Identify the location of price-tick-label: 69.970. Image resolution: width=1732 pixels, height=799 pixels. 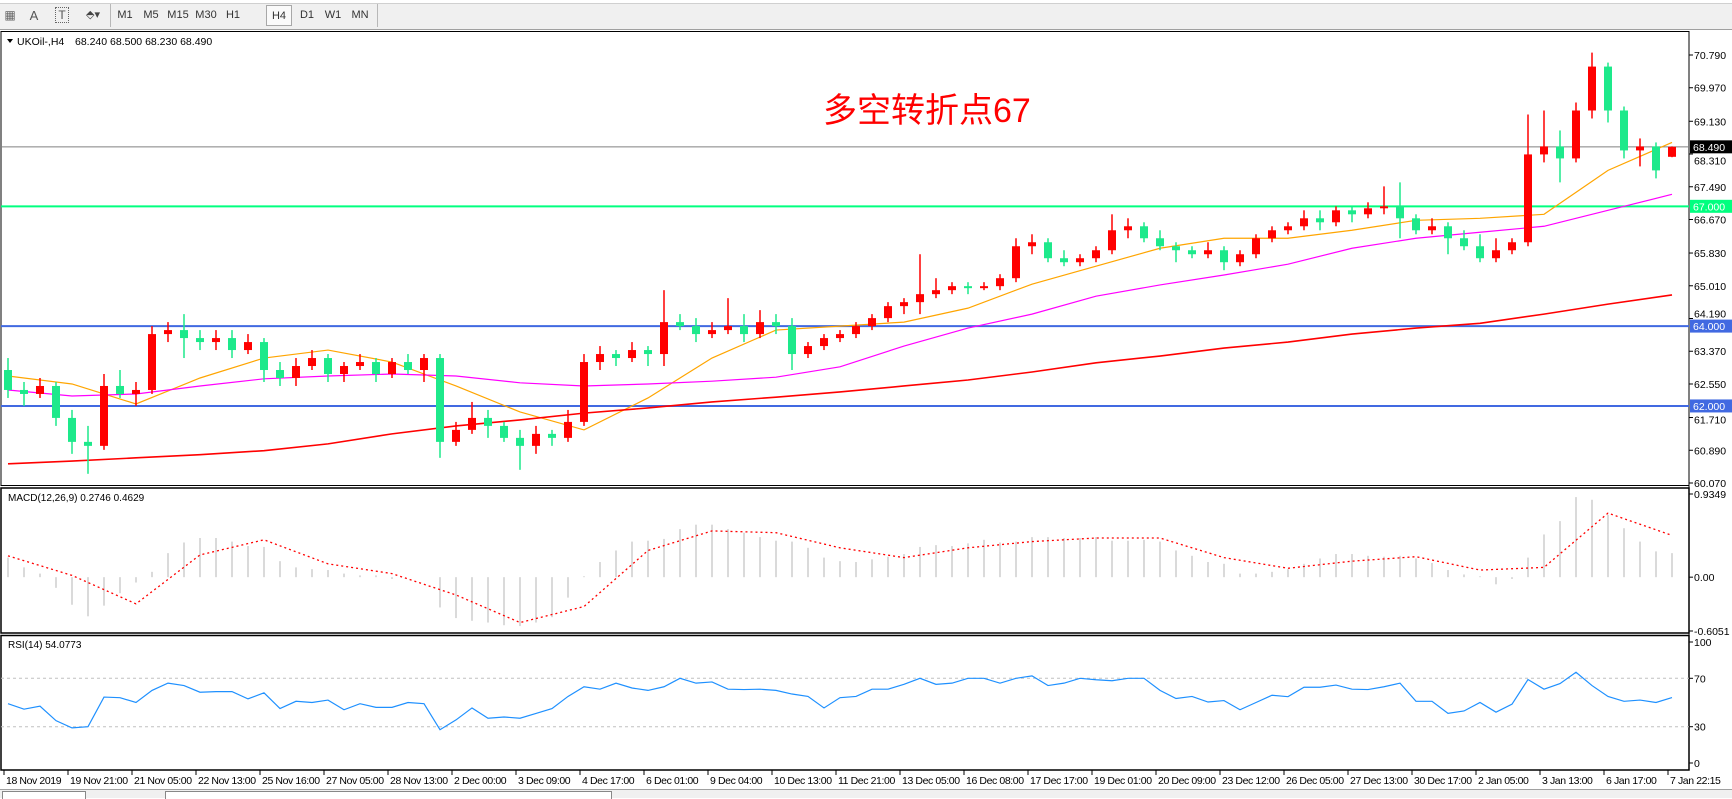
(1710, 89).